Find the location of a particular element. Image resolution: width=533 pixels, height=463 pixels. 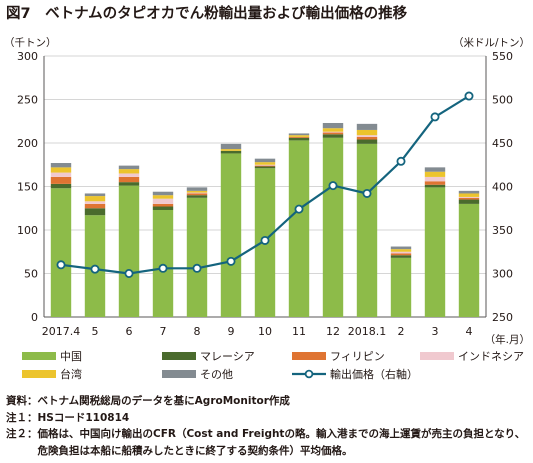

legend-label: その他 is located at coordinates (216, 374).